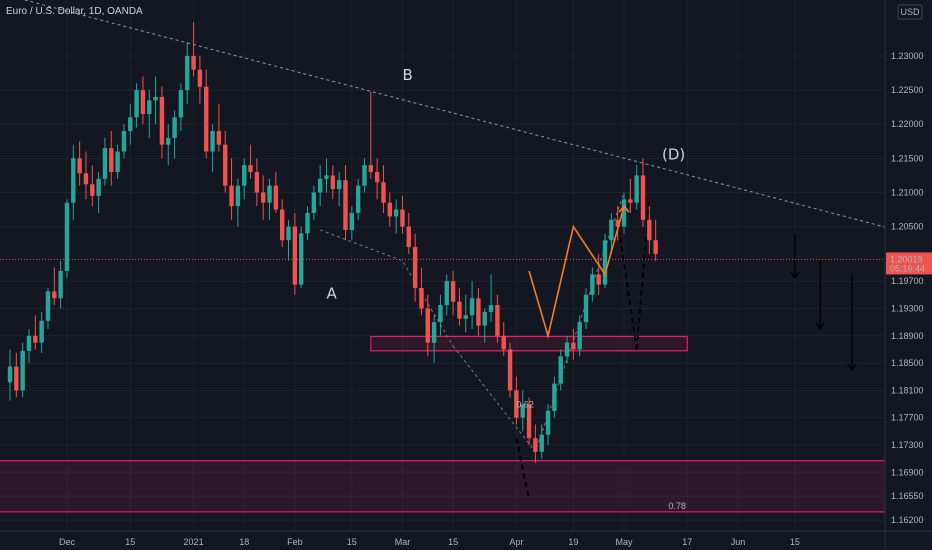  I want to click on price-tag-countdown: 05:16:44, so click(907, 268).